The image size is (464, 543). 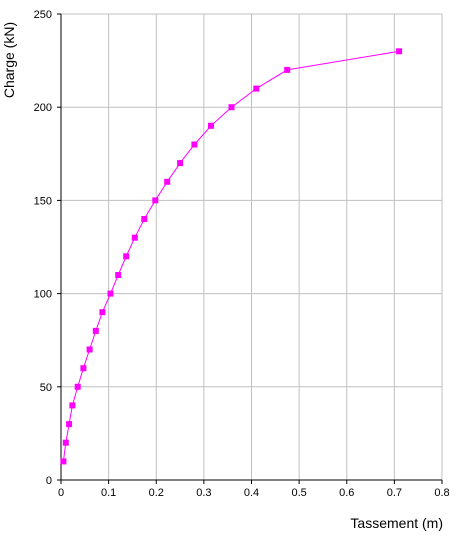 What do you see at coordinates (251, 493) in the screenshot?
I see `x-tick-label: 0.4` at bounding box center [251, 493].